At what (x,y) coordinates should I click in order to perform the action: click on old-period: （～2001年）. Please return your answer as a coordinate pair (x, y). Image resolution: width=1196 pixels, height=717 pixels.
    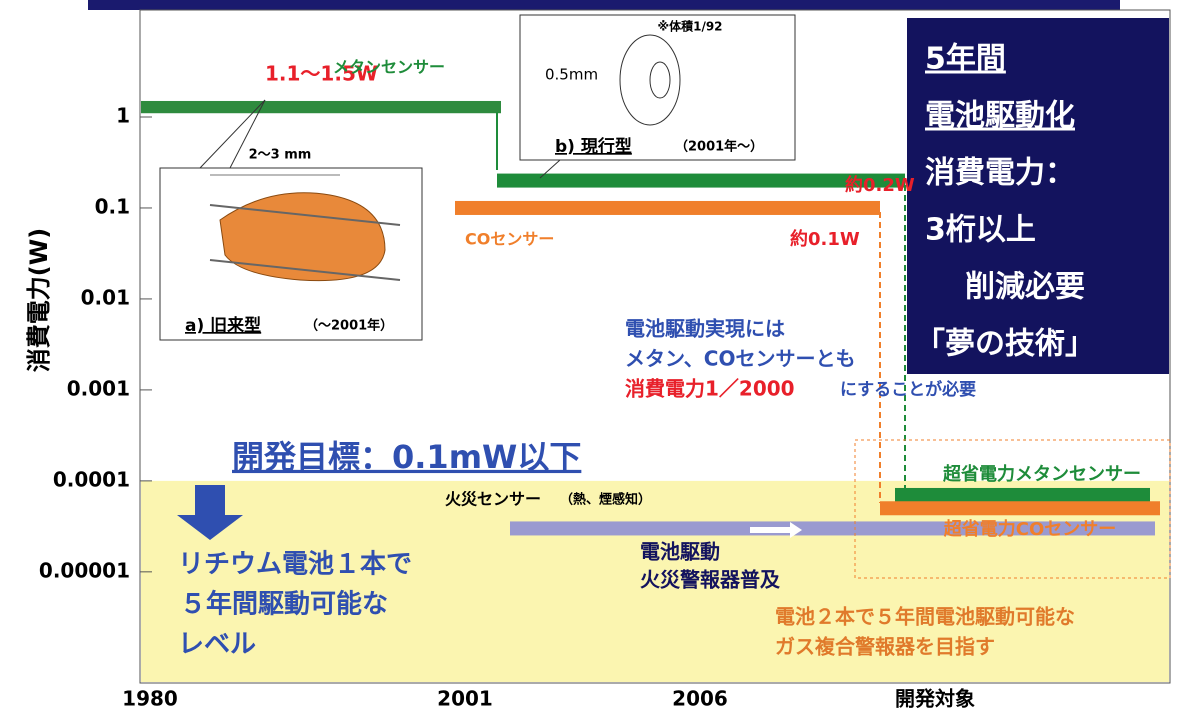
    Looking at the image, I should click on (349, 326).